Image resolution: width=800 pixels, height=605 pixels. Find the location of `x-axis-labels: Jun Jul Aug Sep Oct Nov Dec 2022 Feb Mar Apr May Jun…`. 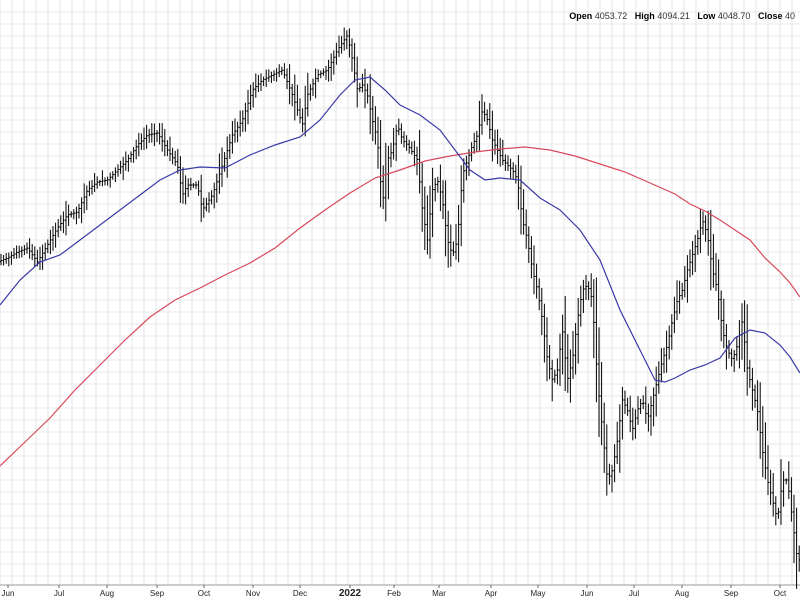

x-axis-labels: Jun Jul Aug Sep Oct Nov Dec 2022 Feb Mar Apr May Jun… is located at coordinates (394, 592).